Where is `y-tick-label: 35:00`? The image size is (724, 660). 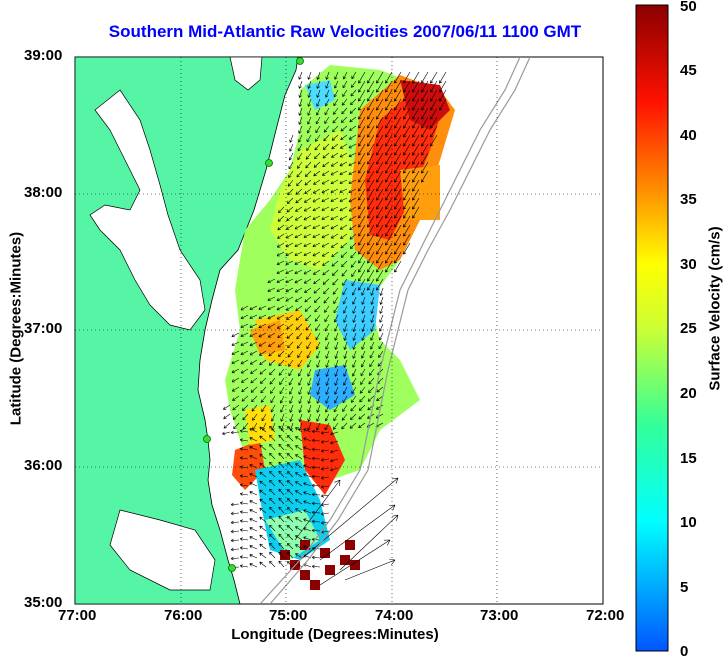 y-tick-label: 35:00 is located at coordinates (43, 602).